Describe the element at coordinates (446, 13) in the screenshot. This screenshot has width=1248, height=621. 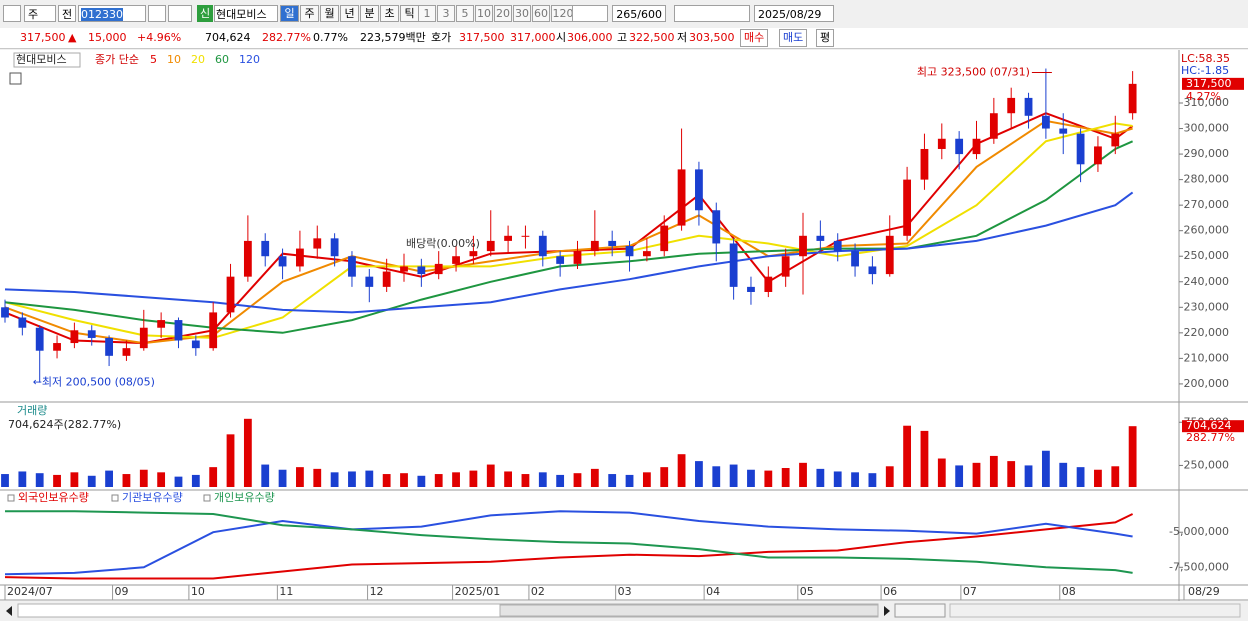
I see `interval-button: 3` at that location.